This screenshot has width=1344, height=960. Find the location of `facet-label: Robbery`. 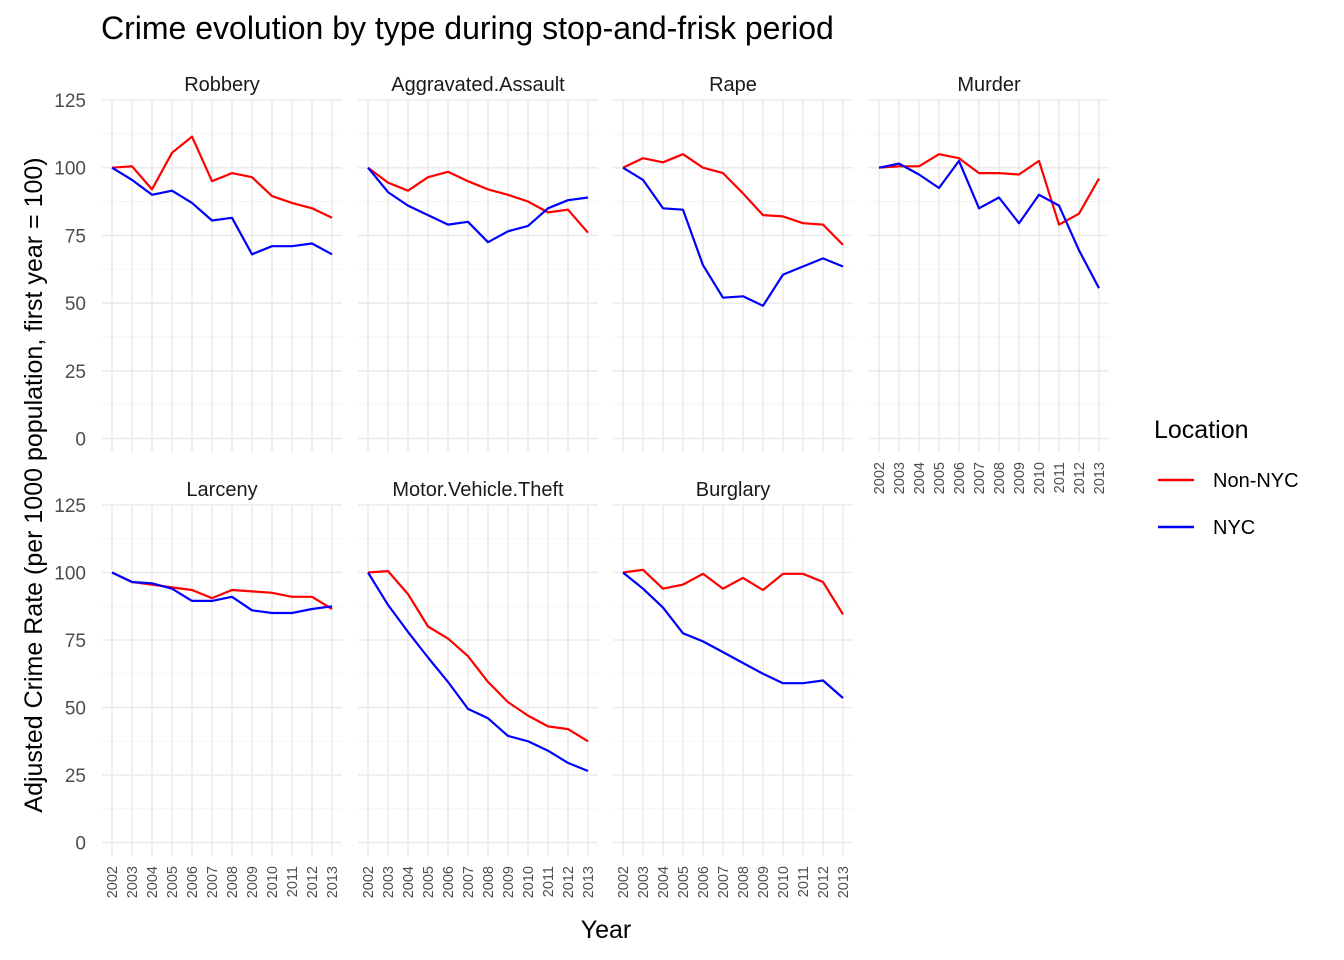

facet-label: Robbery is located at coordinates (222, 85).